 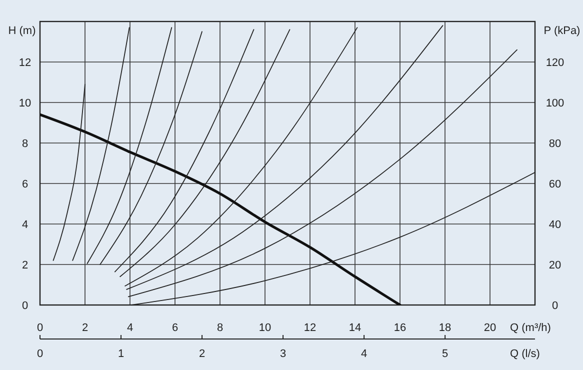 What do you see at coordinates (283, 354) in the screenshot?
I see `x2-tick-label: 3` at bounding box center [283, 354].